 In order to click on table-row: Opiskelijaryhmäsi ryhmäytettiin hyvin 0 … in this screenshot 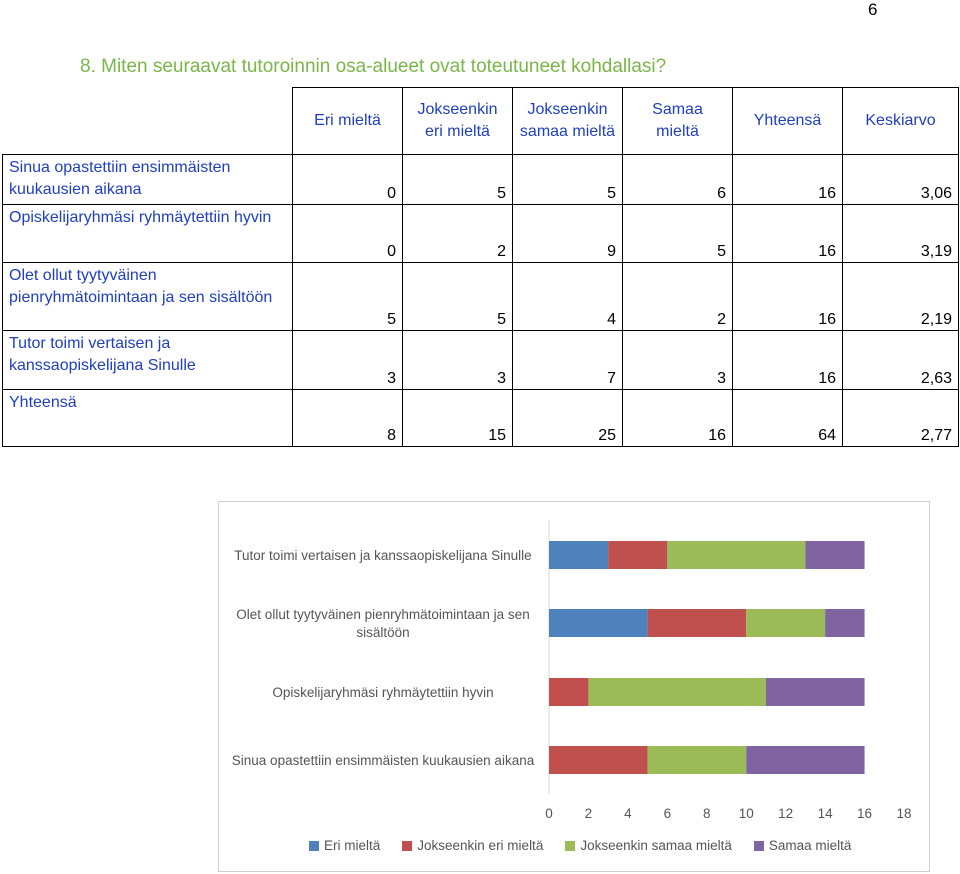, I will do `click(480, 233)`.